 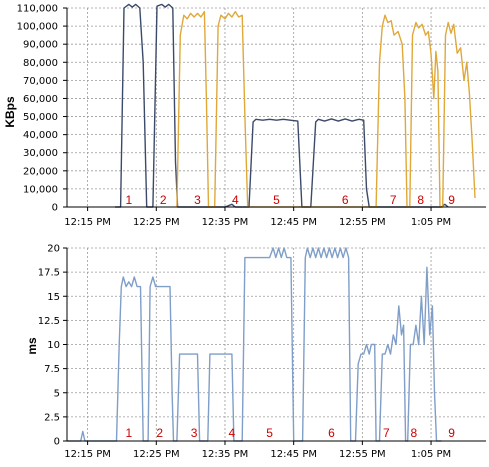 I want to click on chart-latency-segment-label: 6, so click(x=331, y=433).